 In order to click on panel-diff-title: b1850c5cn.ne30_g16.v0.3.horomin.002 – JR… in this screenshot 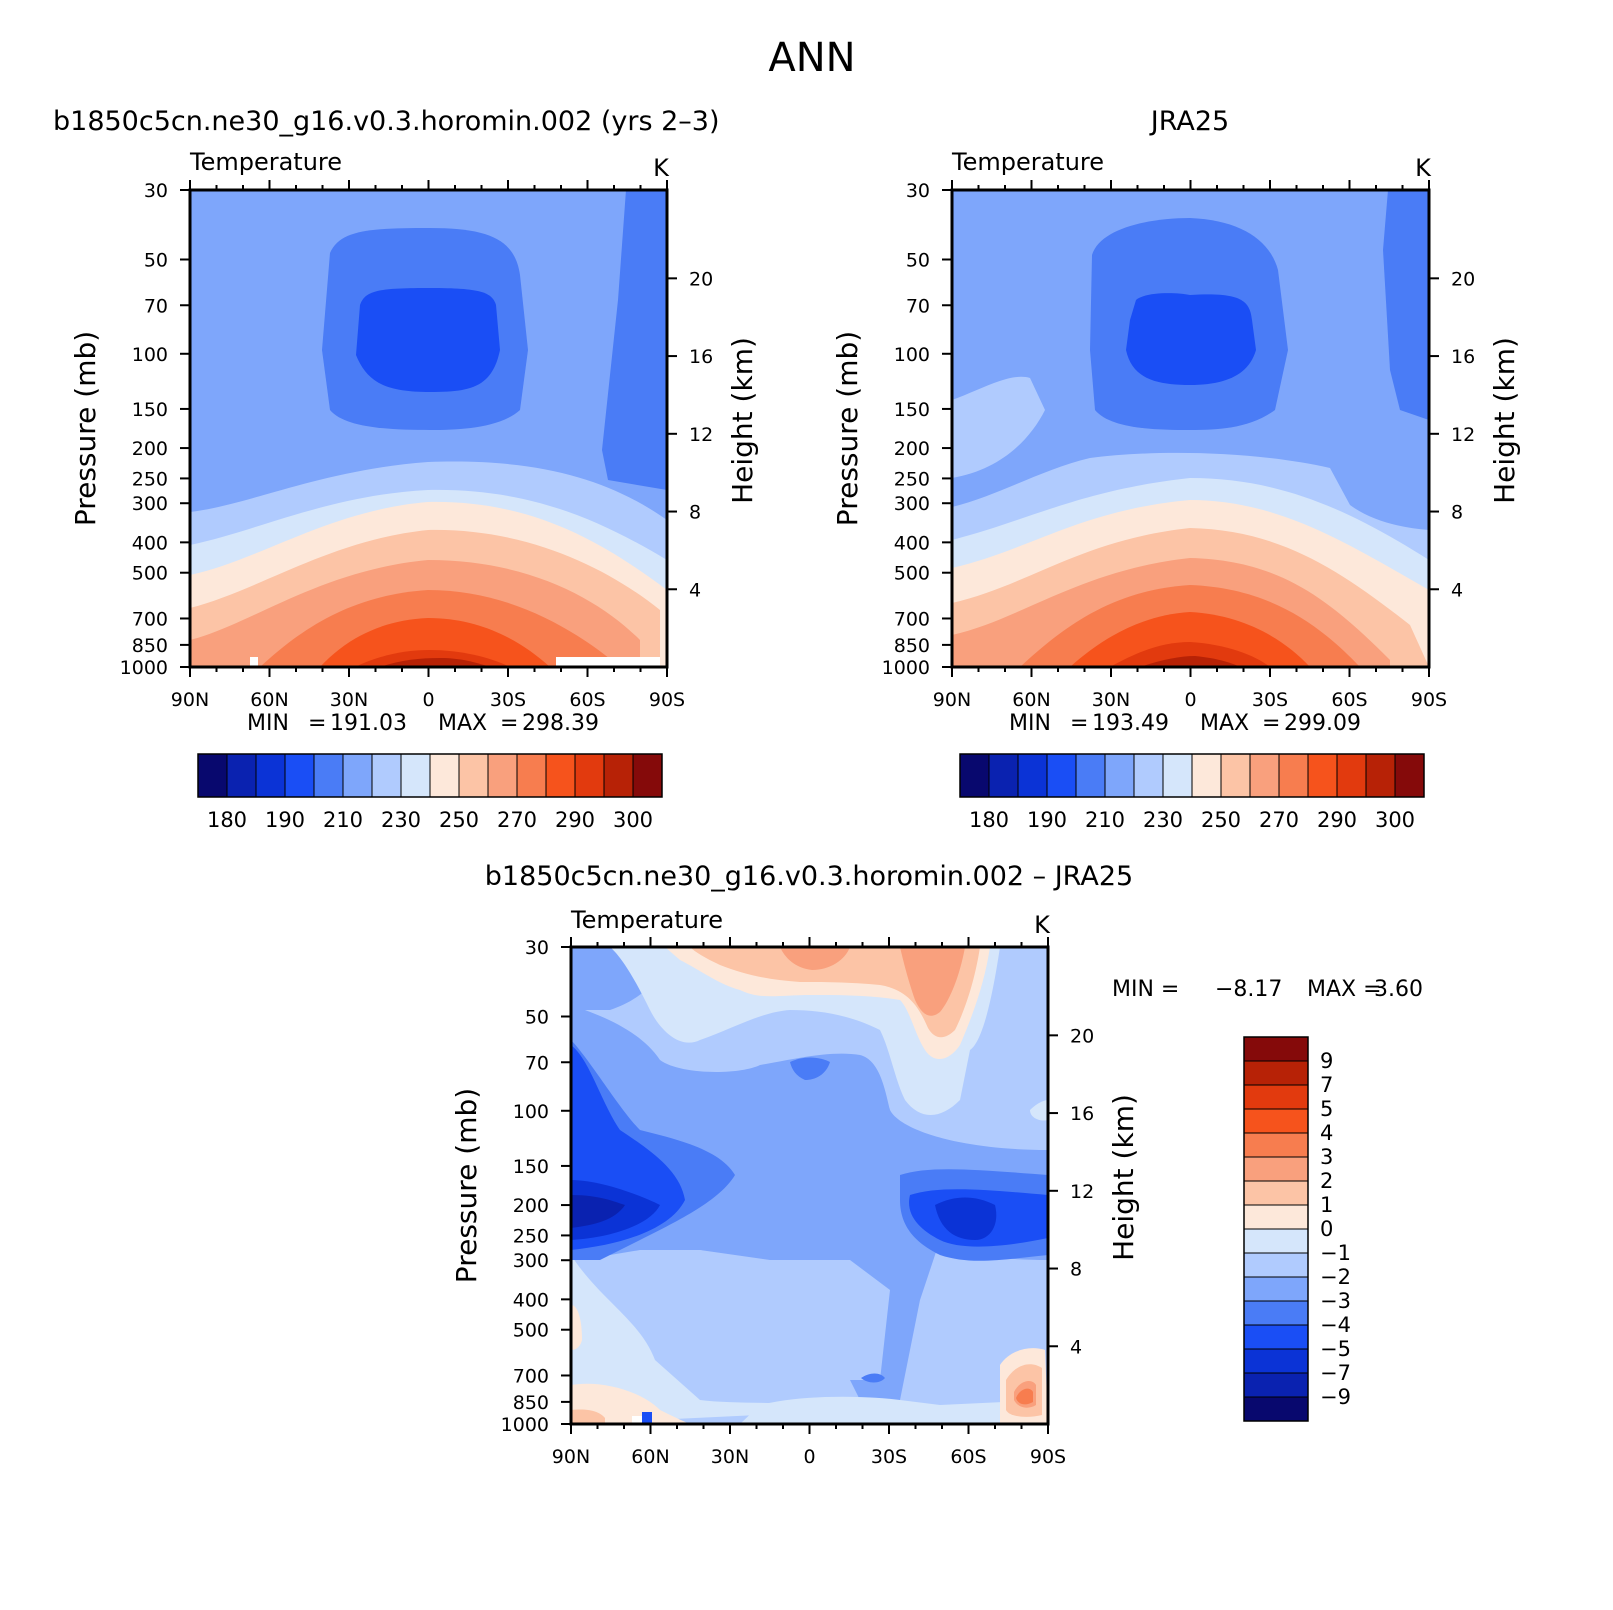, I will do `click(809, 876)`.